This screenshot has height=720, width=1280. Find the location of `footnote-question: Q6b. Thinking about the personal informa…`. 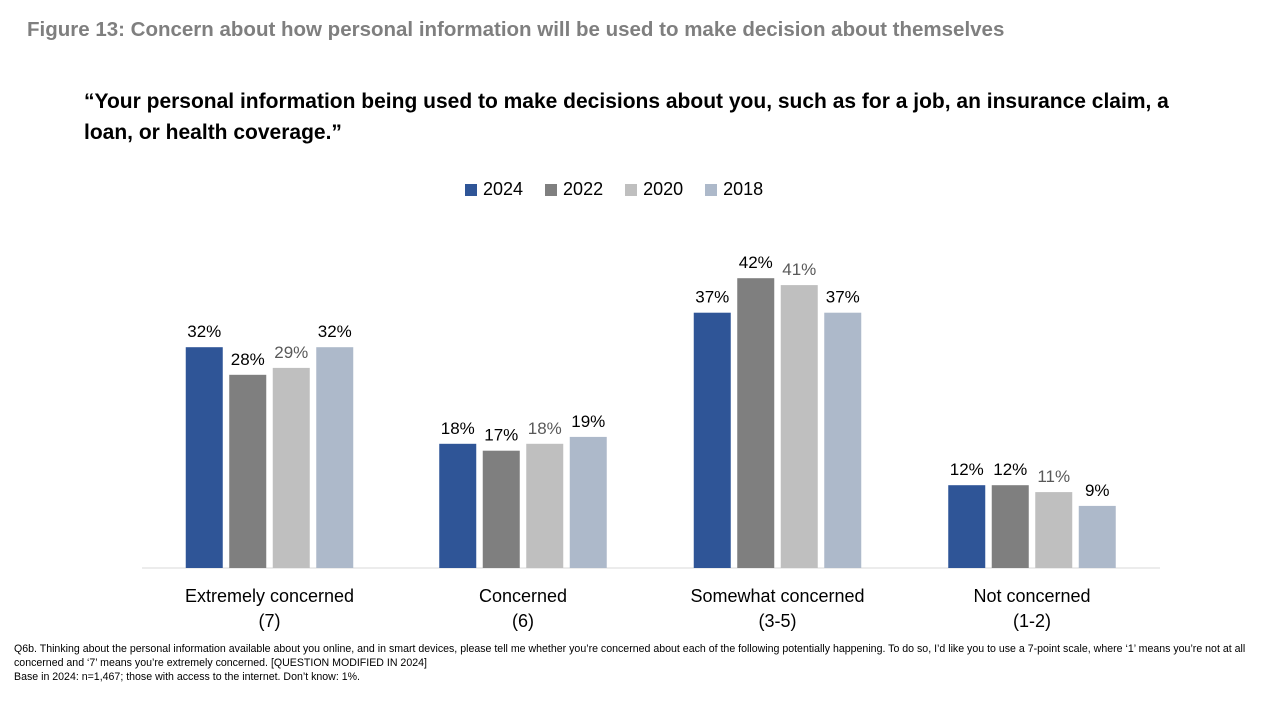

footnote-question: Q6b. Thinking about the personal informa… is located at coordinates (630, 656).